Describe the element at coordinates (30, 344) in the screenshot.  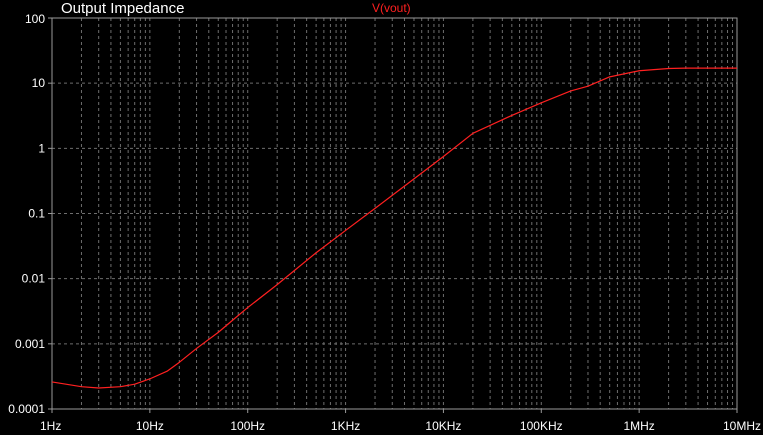
I see `y-tick-label: 0.001` at that location.